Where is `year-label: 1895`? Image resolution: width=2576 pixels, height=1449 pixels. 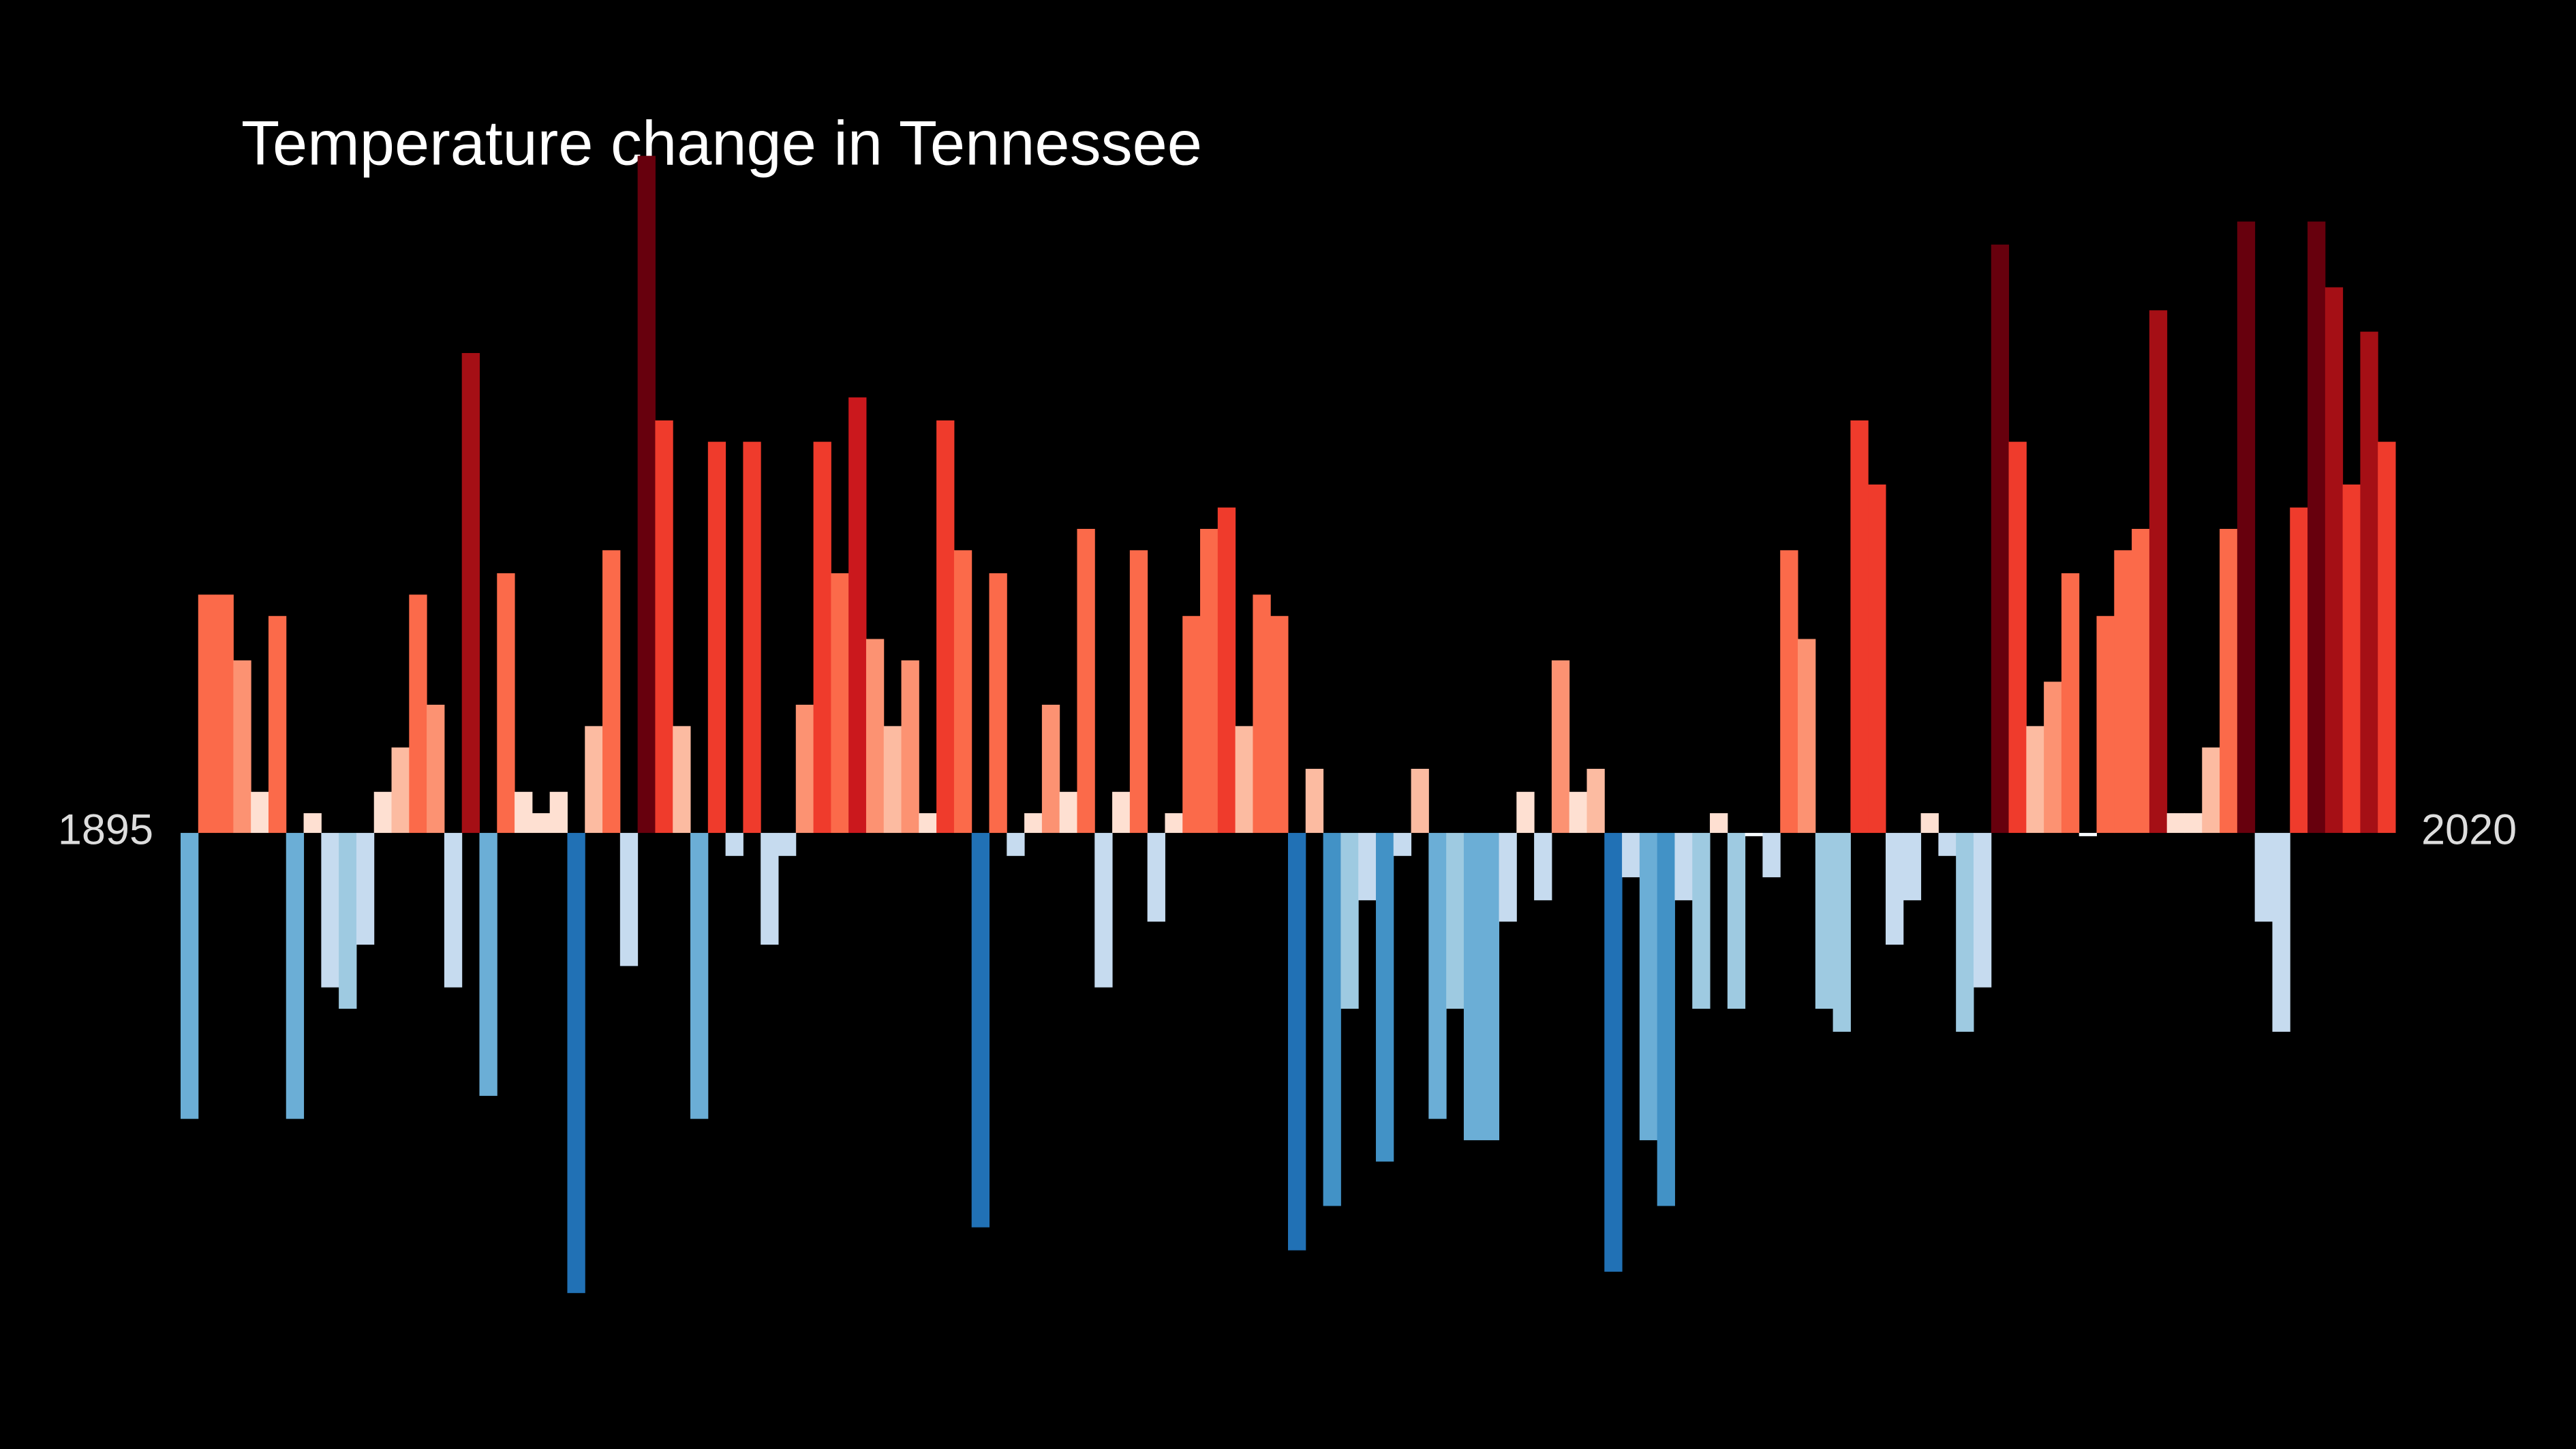 year-label: 1895 is located at coordinates (105, 830).